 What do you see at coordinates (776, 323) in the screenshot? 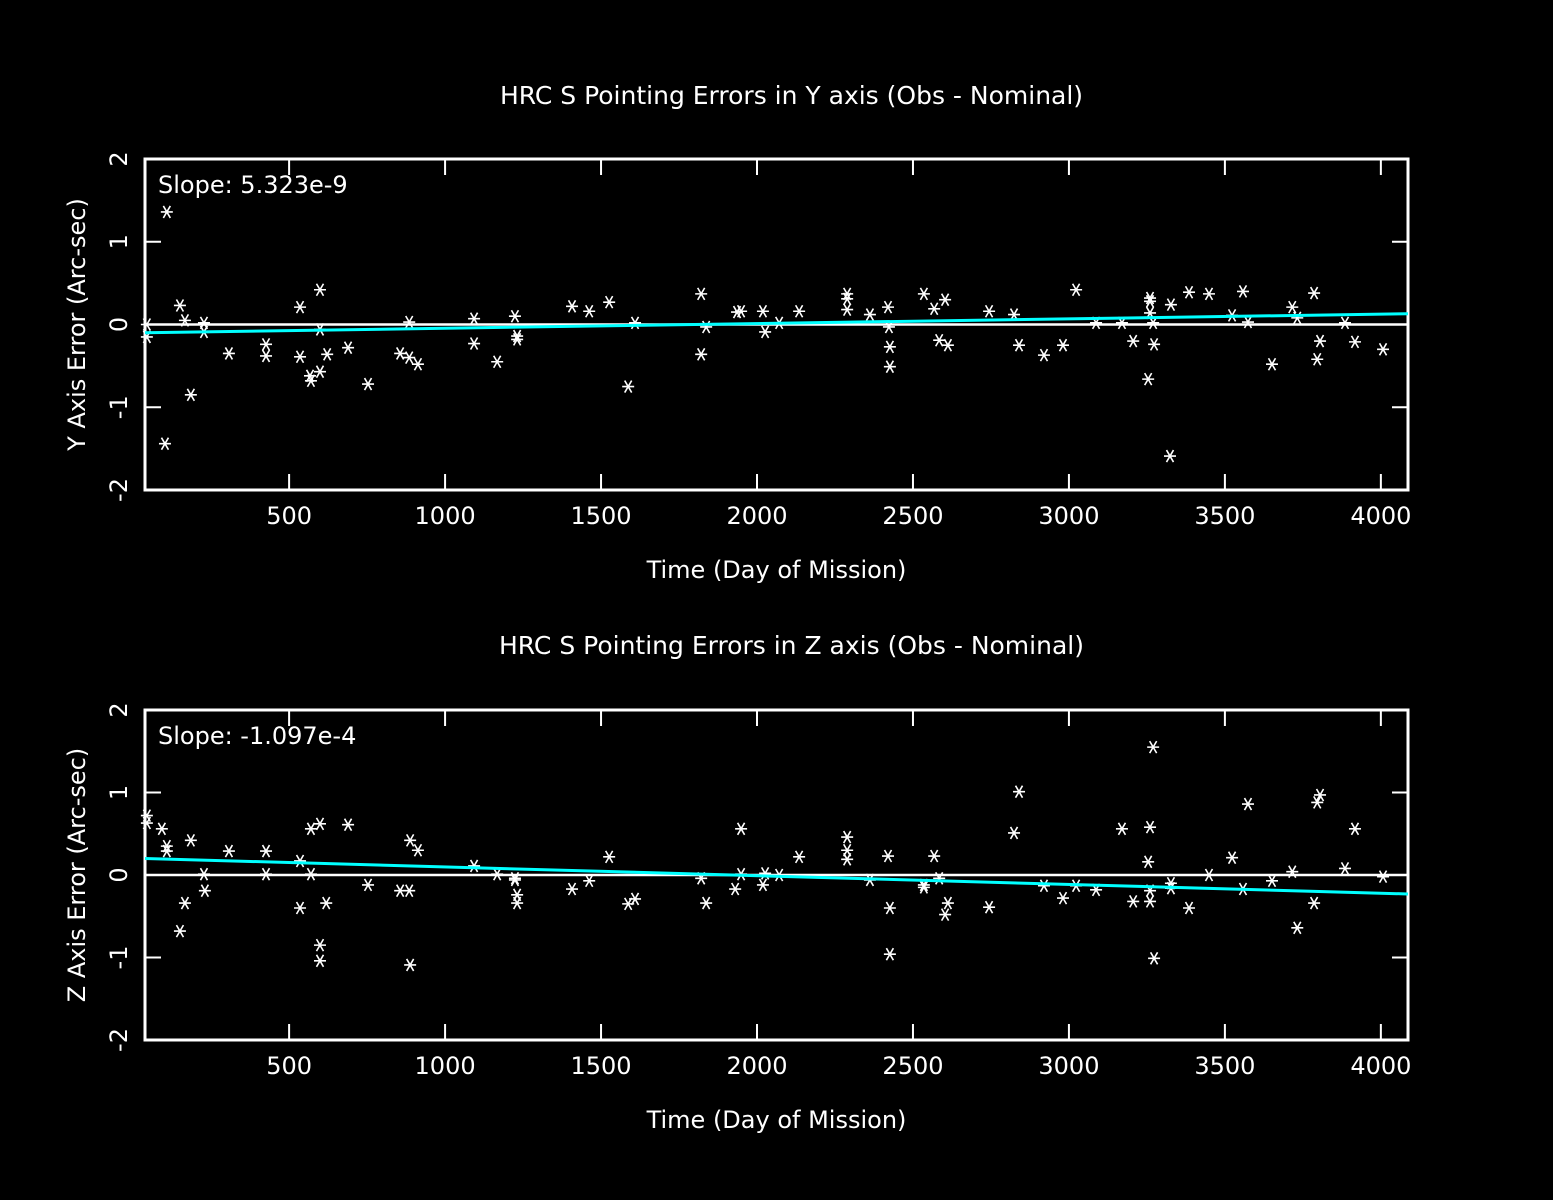
I see `fit-line` at bounding box center [776, 323].